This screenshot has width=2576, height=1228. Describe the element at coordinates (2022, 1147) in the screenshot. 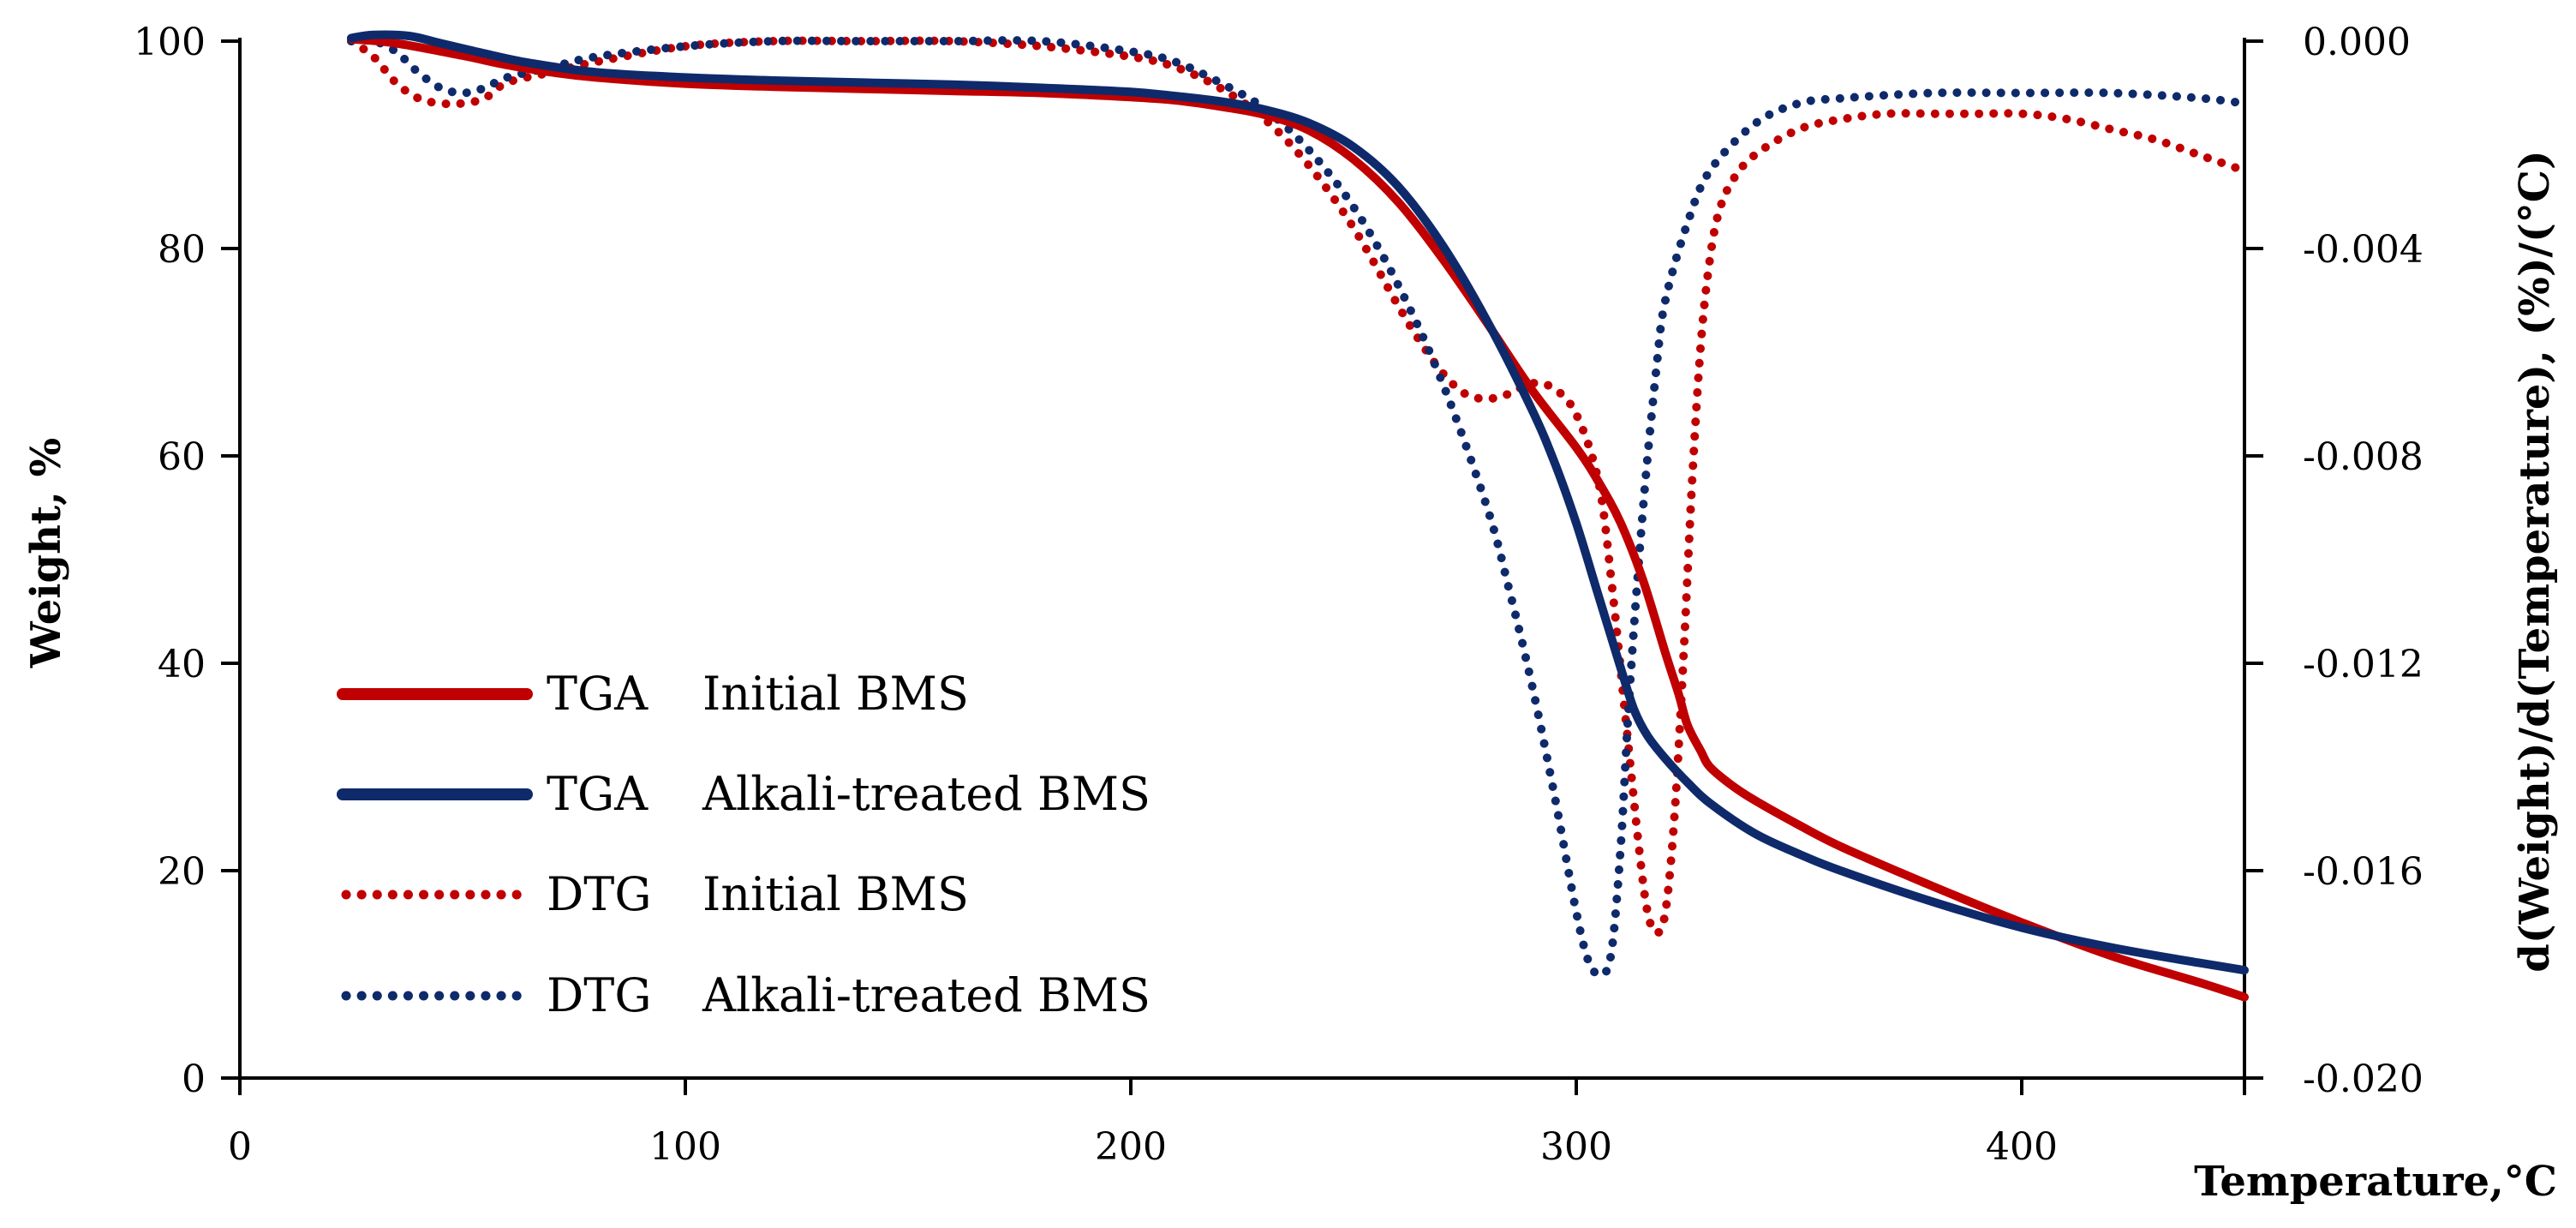

I see `x-tick-label: 400` at that location.